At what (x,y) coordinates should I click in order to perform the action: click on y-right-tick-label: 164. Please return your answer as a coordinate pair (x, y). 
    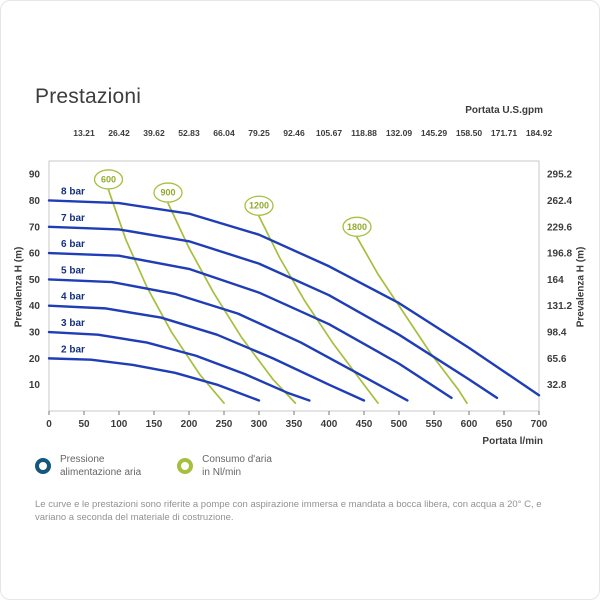
    Looking at the image, I should click on (555, 280).